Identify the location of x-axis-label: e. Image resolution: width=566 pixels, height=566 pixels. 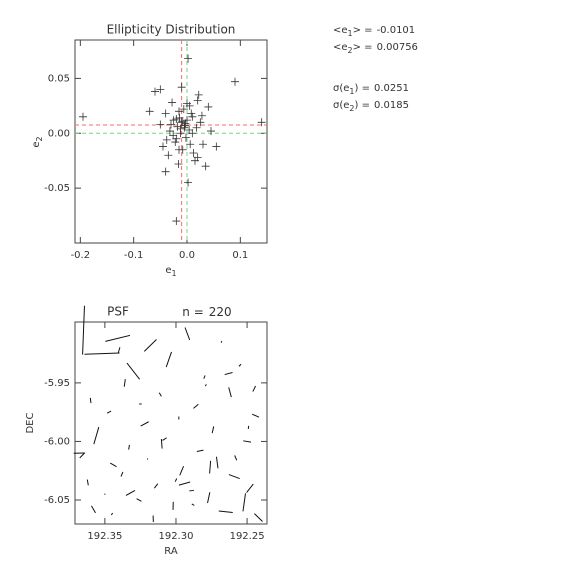
(168, 270).